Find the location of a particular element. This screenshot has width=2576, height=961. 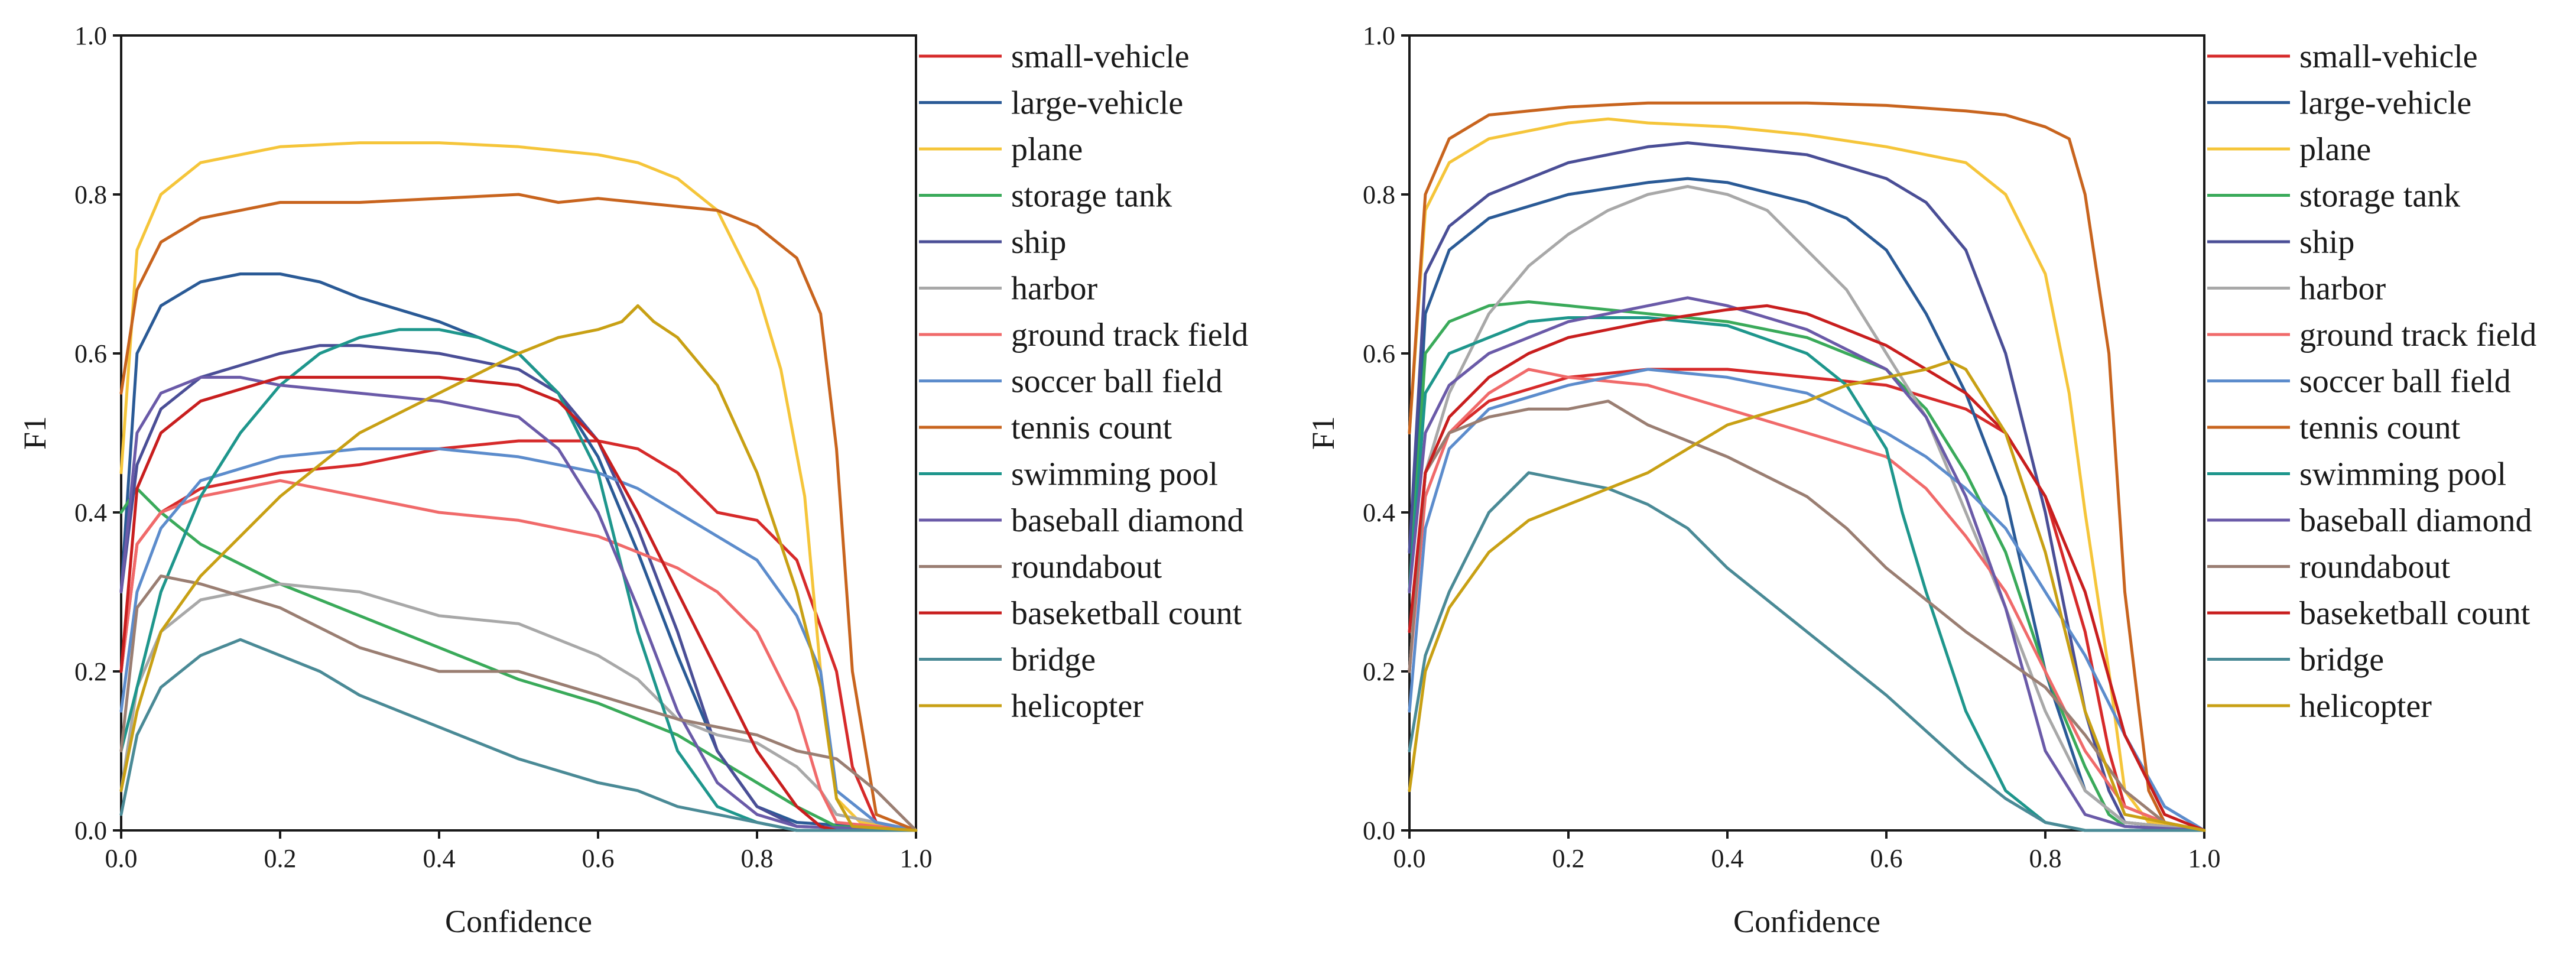

legend-item: harbor is located at coordinates (1008, 289).